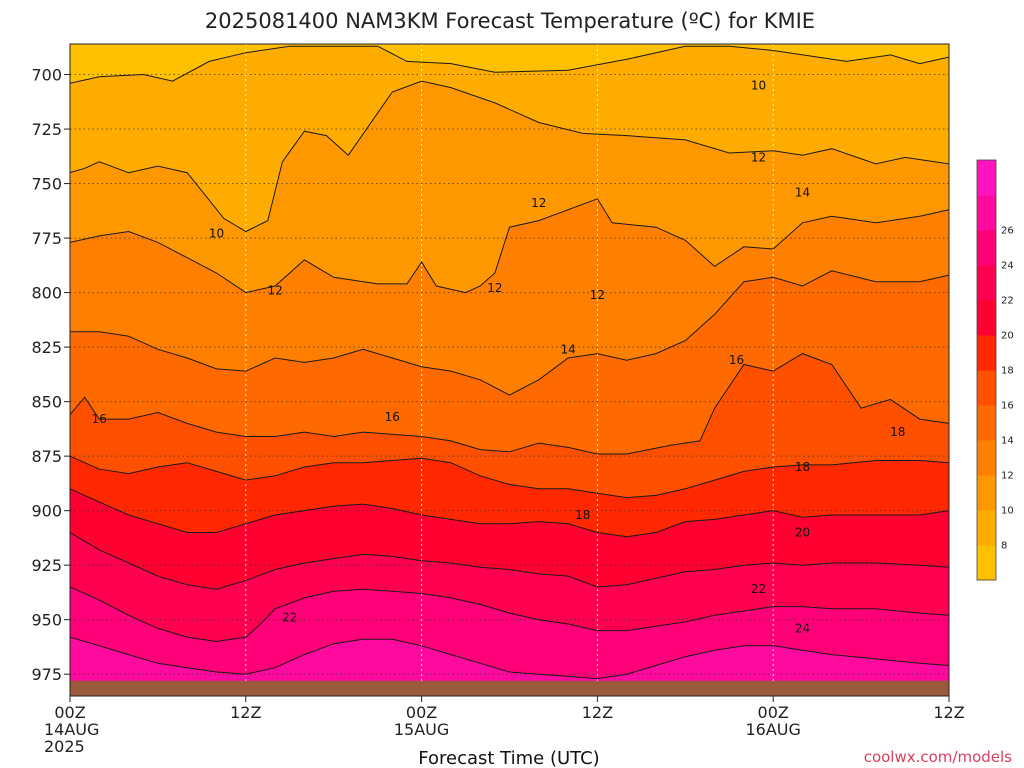 The width and height of the screenshot is (1024, 768). Describe the element at coordinates (758, 589) in the screenshot. I see `contour-label-22-17: 22` at that location.